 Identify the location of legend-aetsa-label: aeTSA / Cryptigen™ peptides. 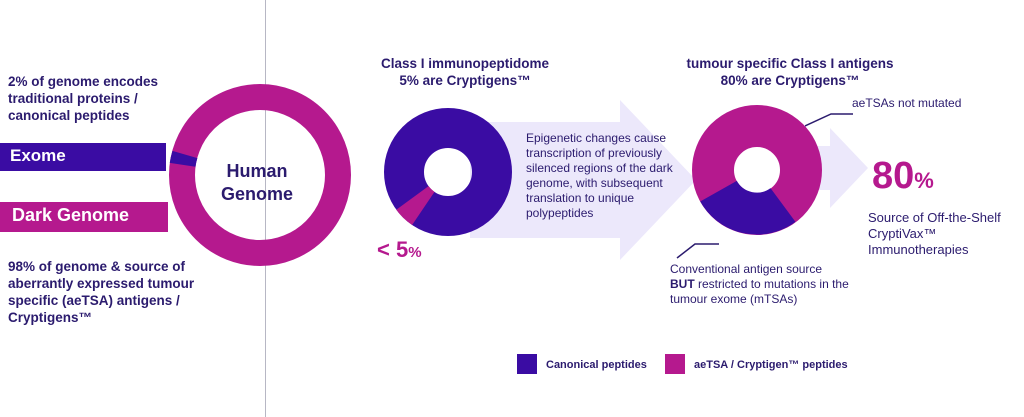
(771, 365).